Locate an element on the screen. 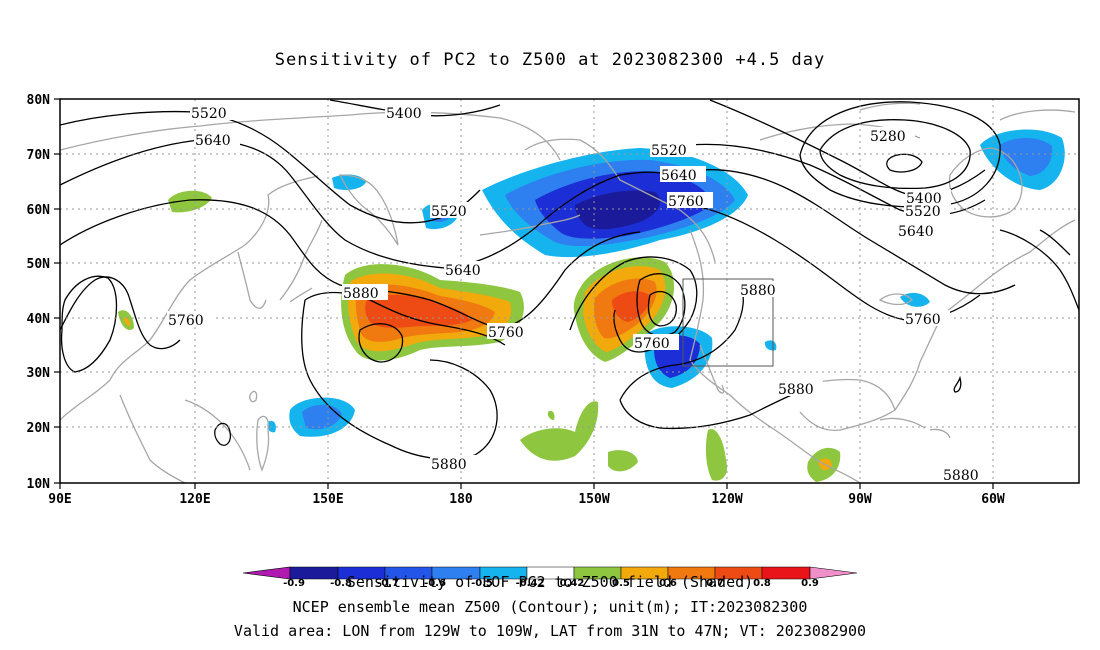 The height and width of the screenshot is (650, 1100). contour-5880-subtropical-high is located at coordinates (381, 343).